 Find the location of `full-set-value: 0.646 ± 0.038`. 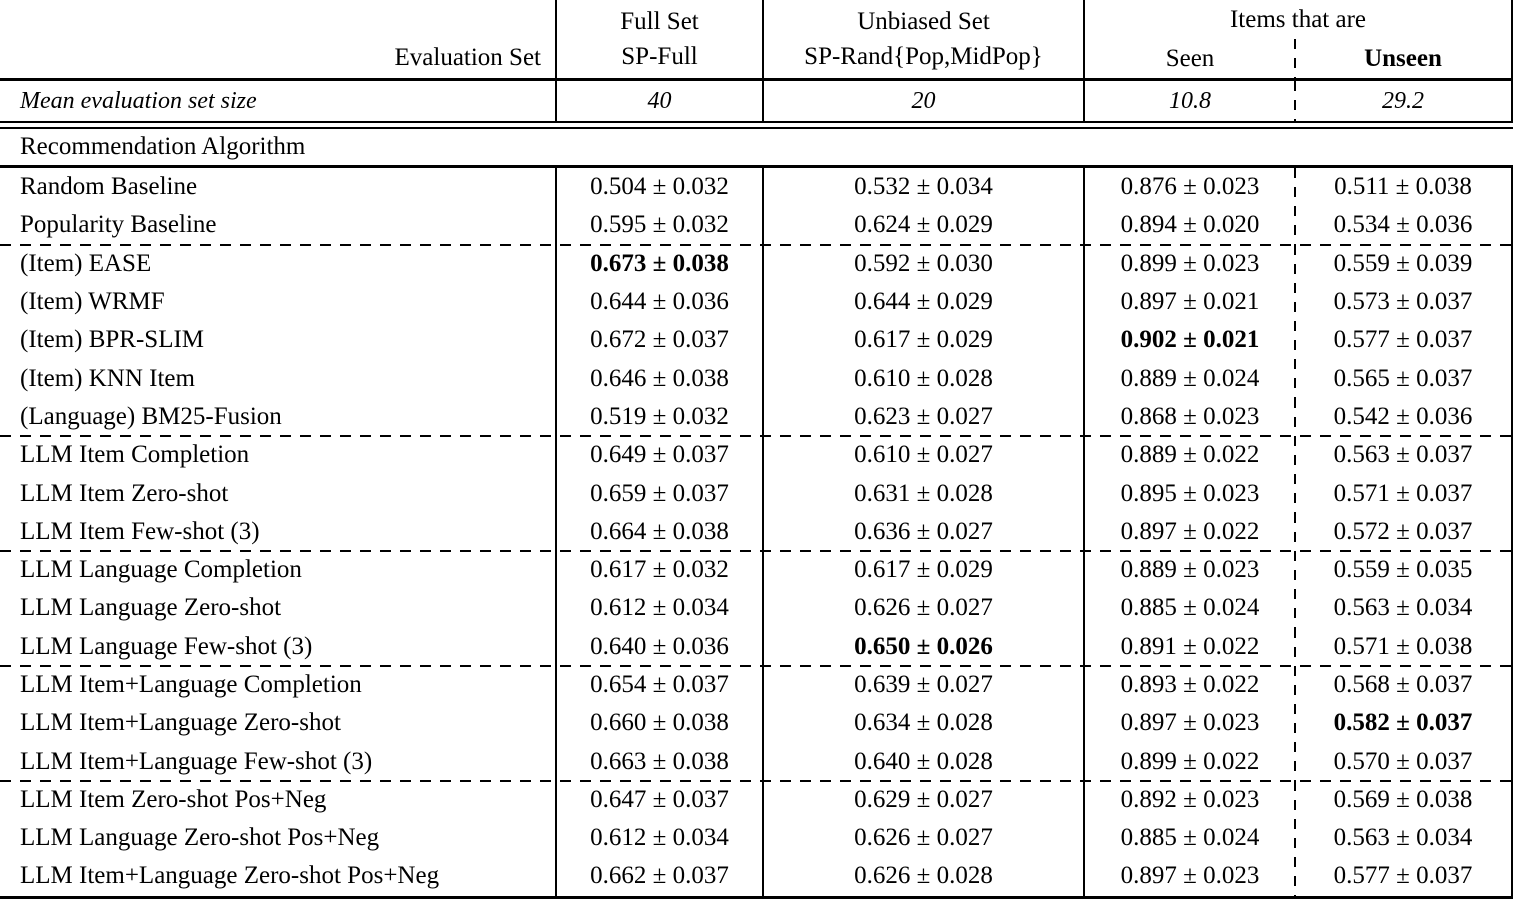

full-set-value: 0.646 ± 0.038 is located at coordinates (658, 378).